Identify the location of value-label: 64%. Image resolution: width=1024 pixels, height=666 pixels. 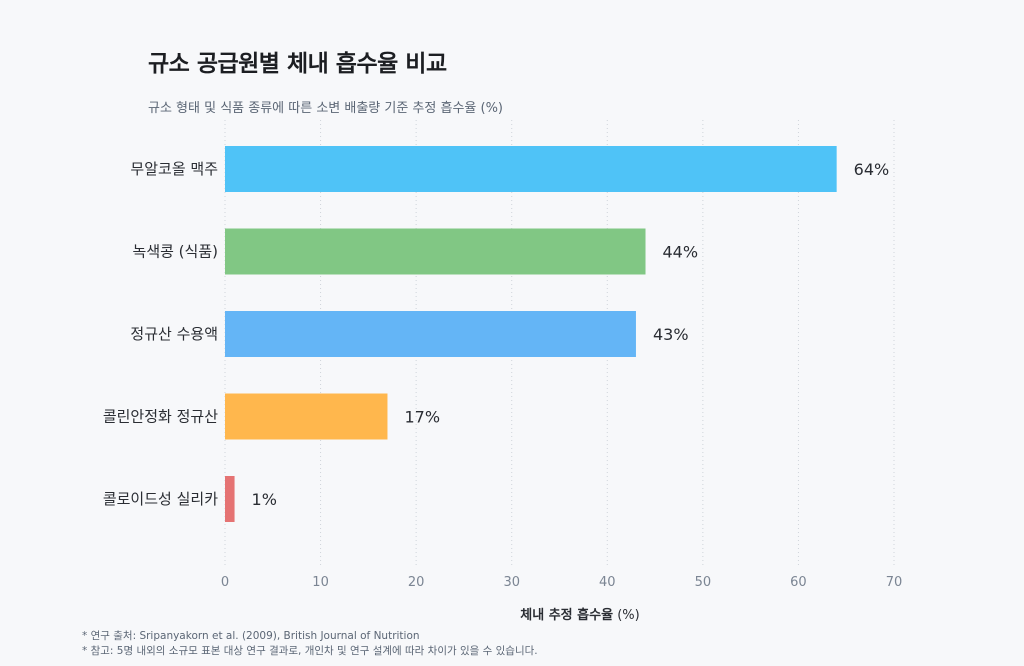
(872, 169).